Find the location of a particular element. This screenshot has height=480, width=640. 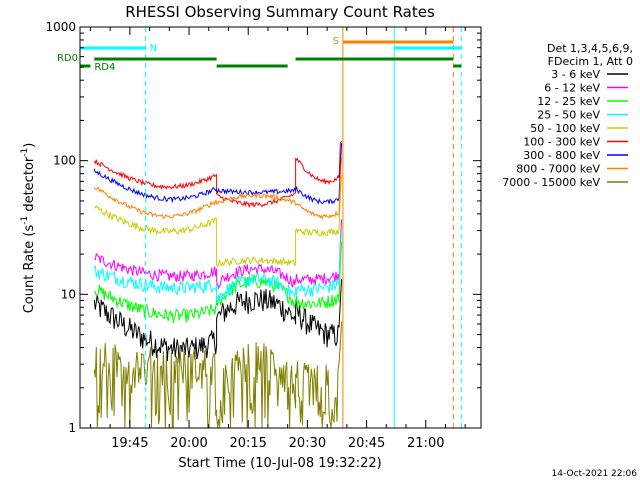

series-line-800-7000-kev is located at coordinates (218, 188).